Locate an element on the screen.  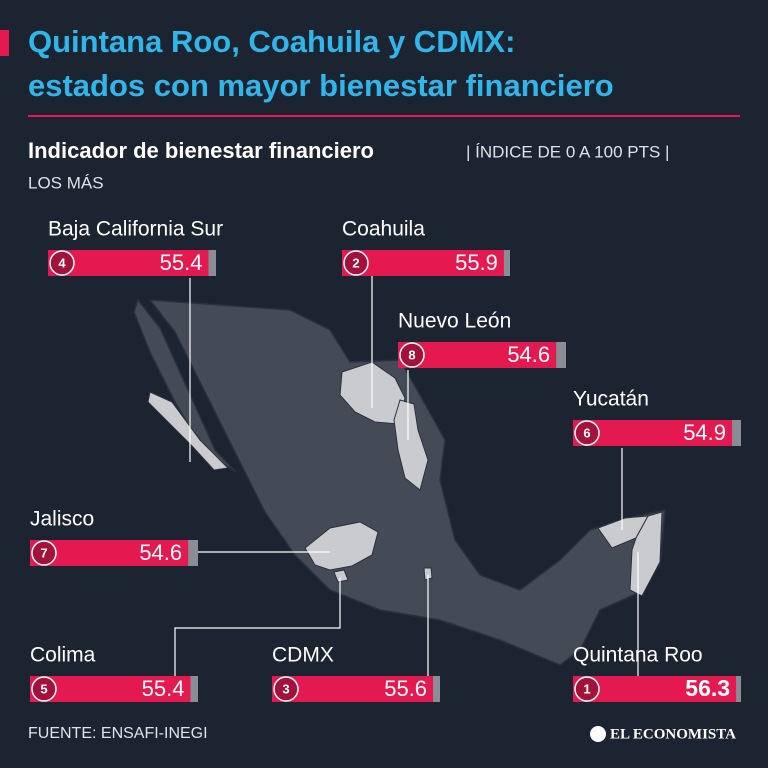
accent is located at coordinates (4, 43).